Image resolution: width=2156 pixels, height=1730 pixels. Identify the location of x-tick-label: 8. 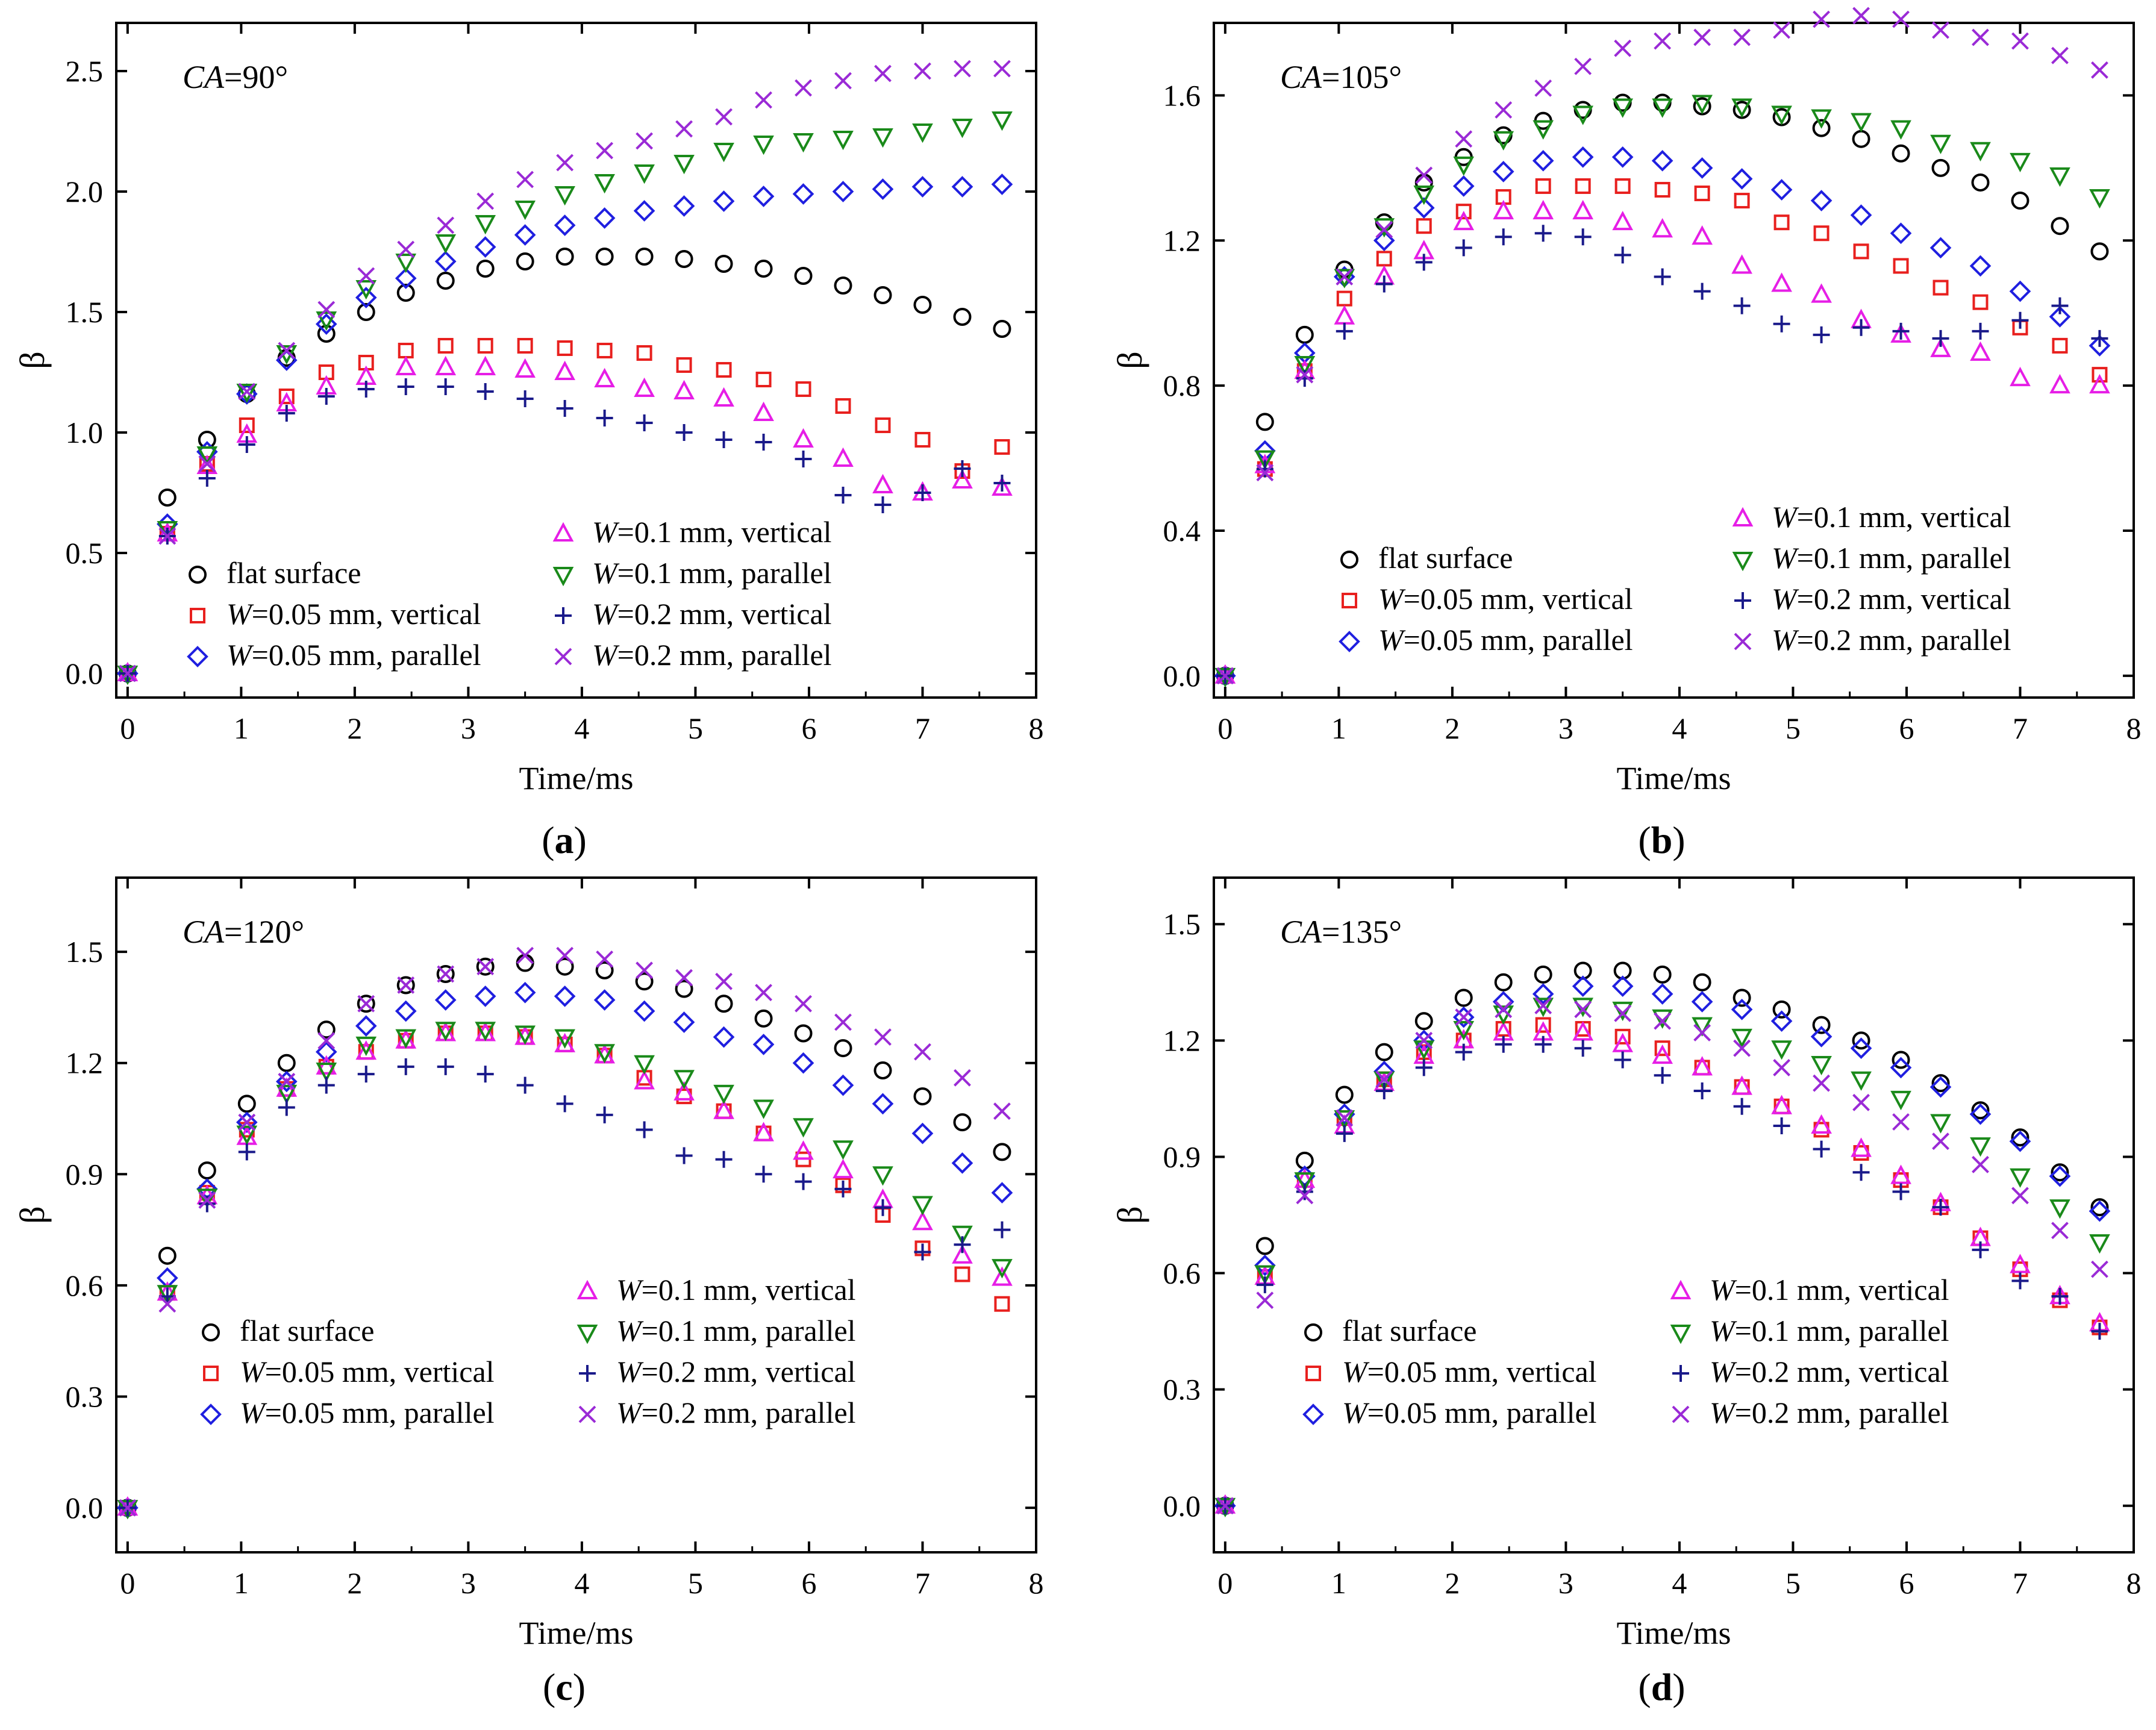
(1036, 1583).